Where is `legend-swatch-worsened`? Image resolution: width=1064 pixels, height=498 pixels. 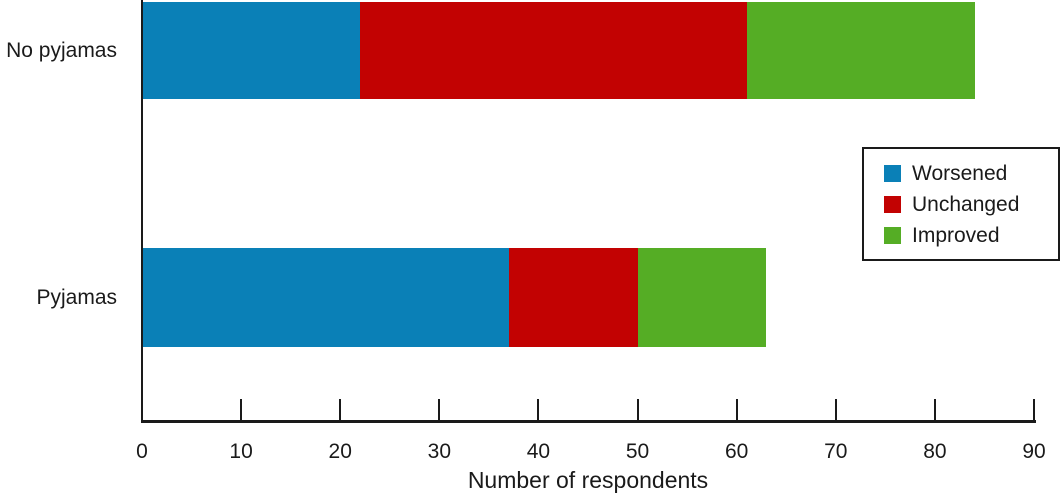 legend-swatch-worsened is located at coordinates (892, 173).